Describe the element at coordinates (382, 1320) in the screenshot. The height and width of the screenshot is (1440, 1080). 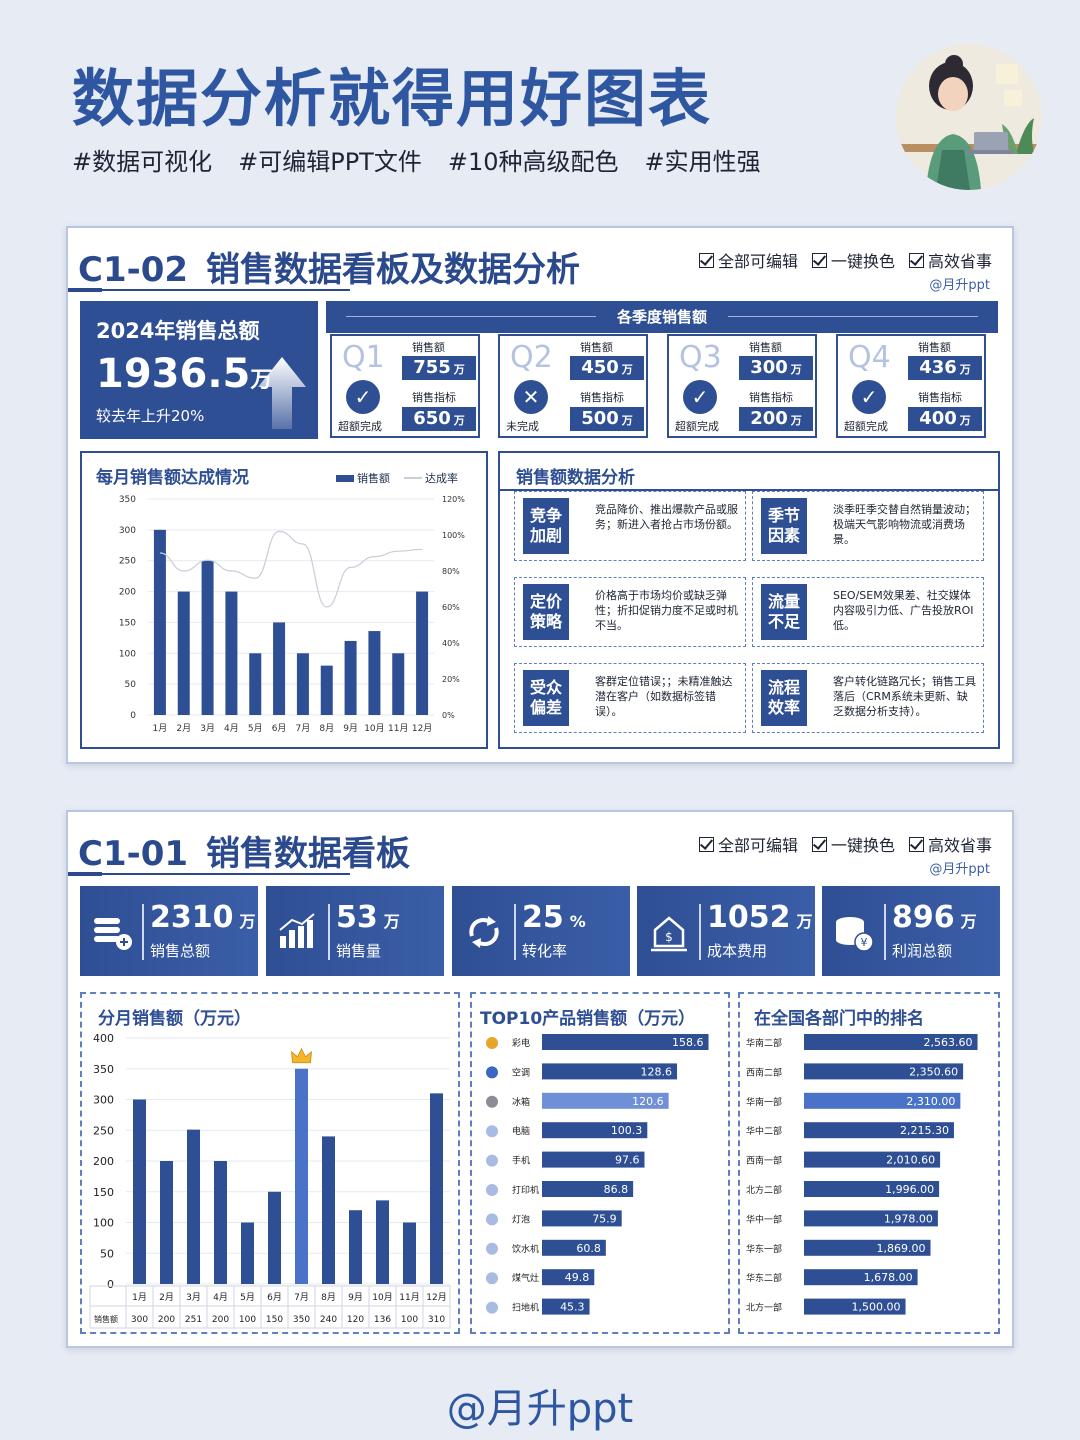
I see `table-value: 136` at that location.